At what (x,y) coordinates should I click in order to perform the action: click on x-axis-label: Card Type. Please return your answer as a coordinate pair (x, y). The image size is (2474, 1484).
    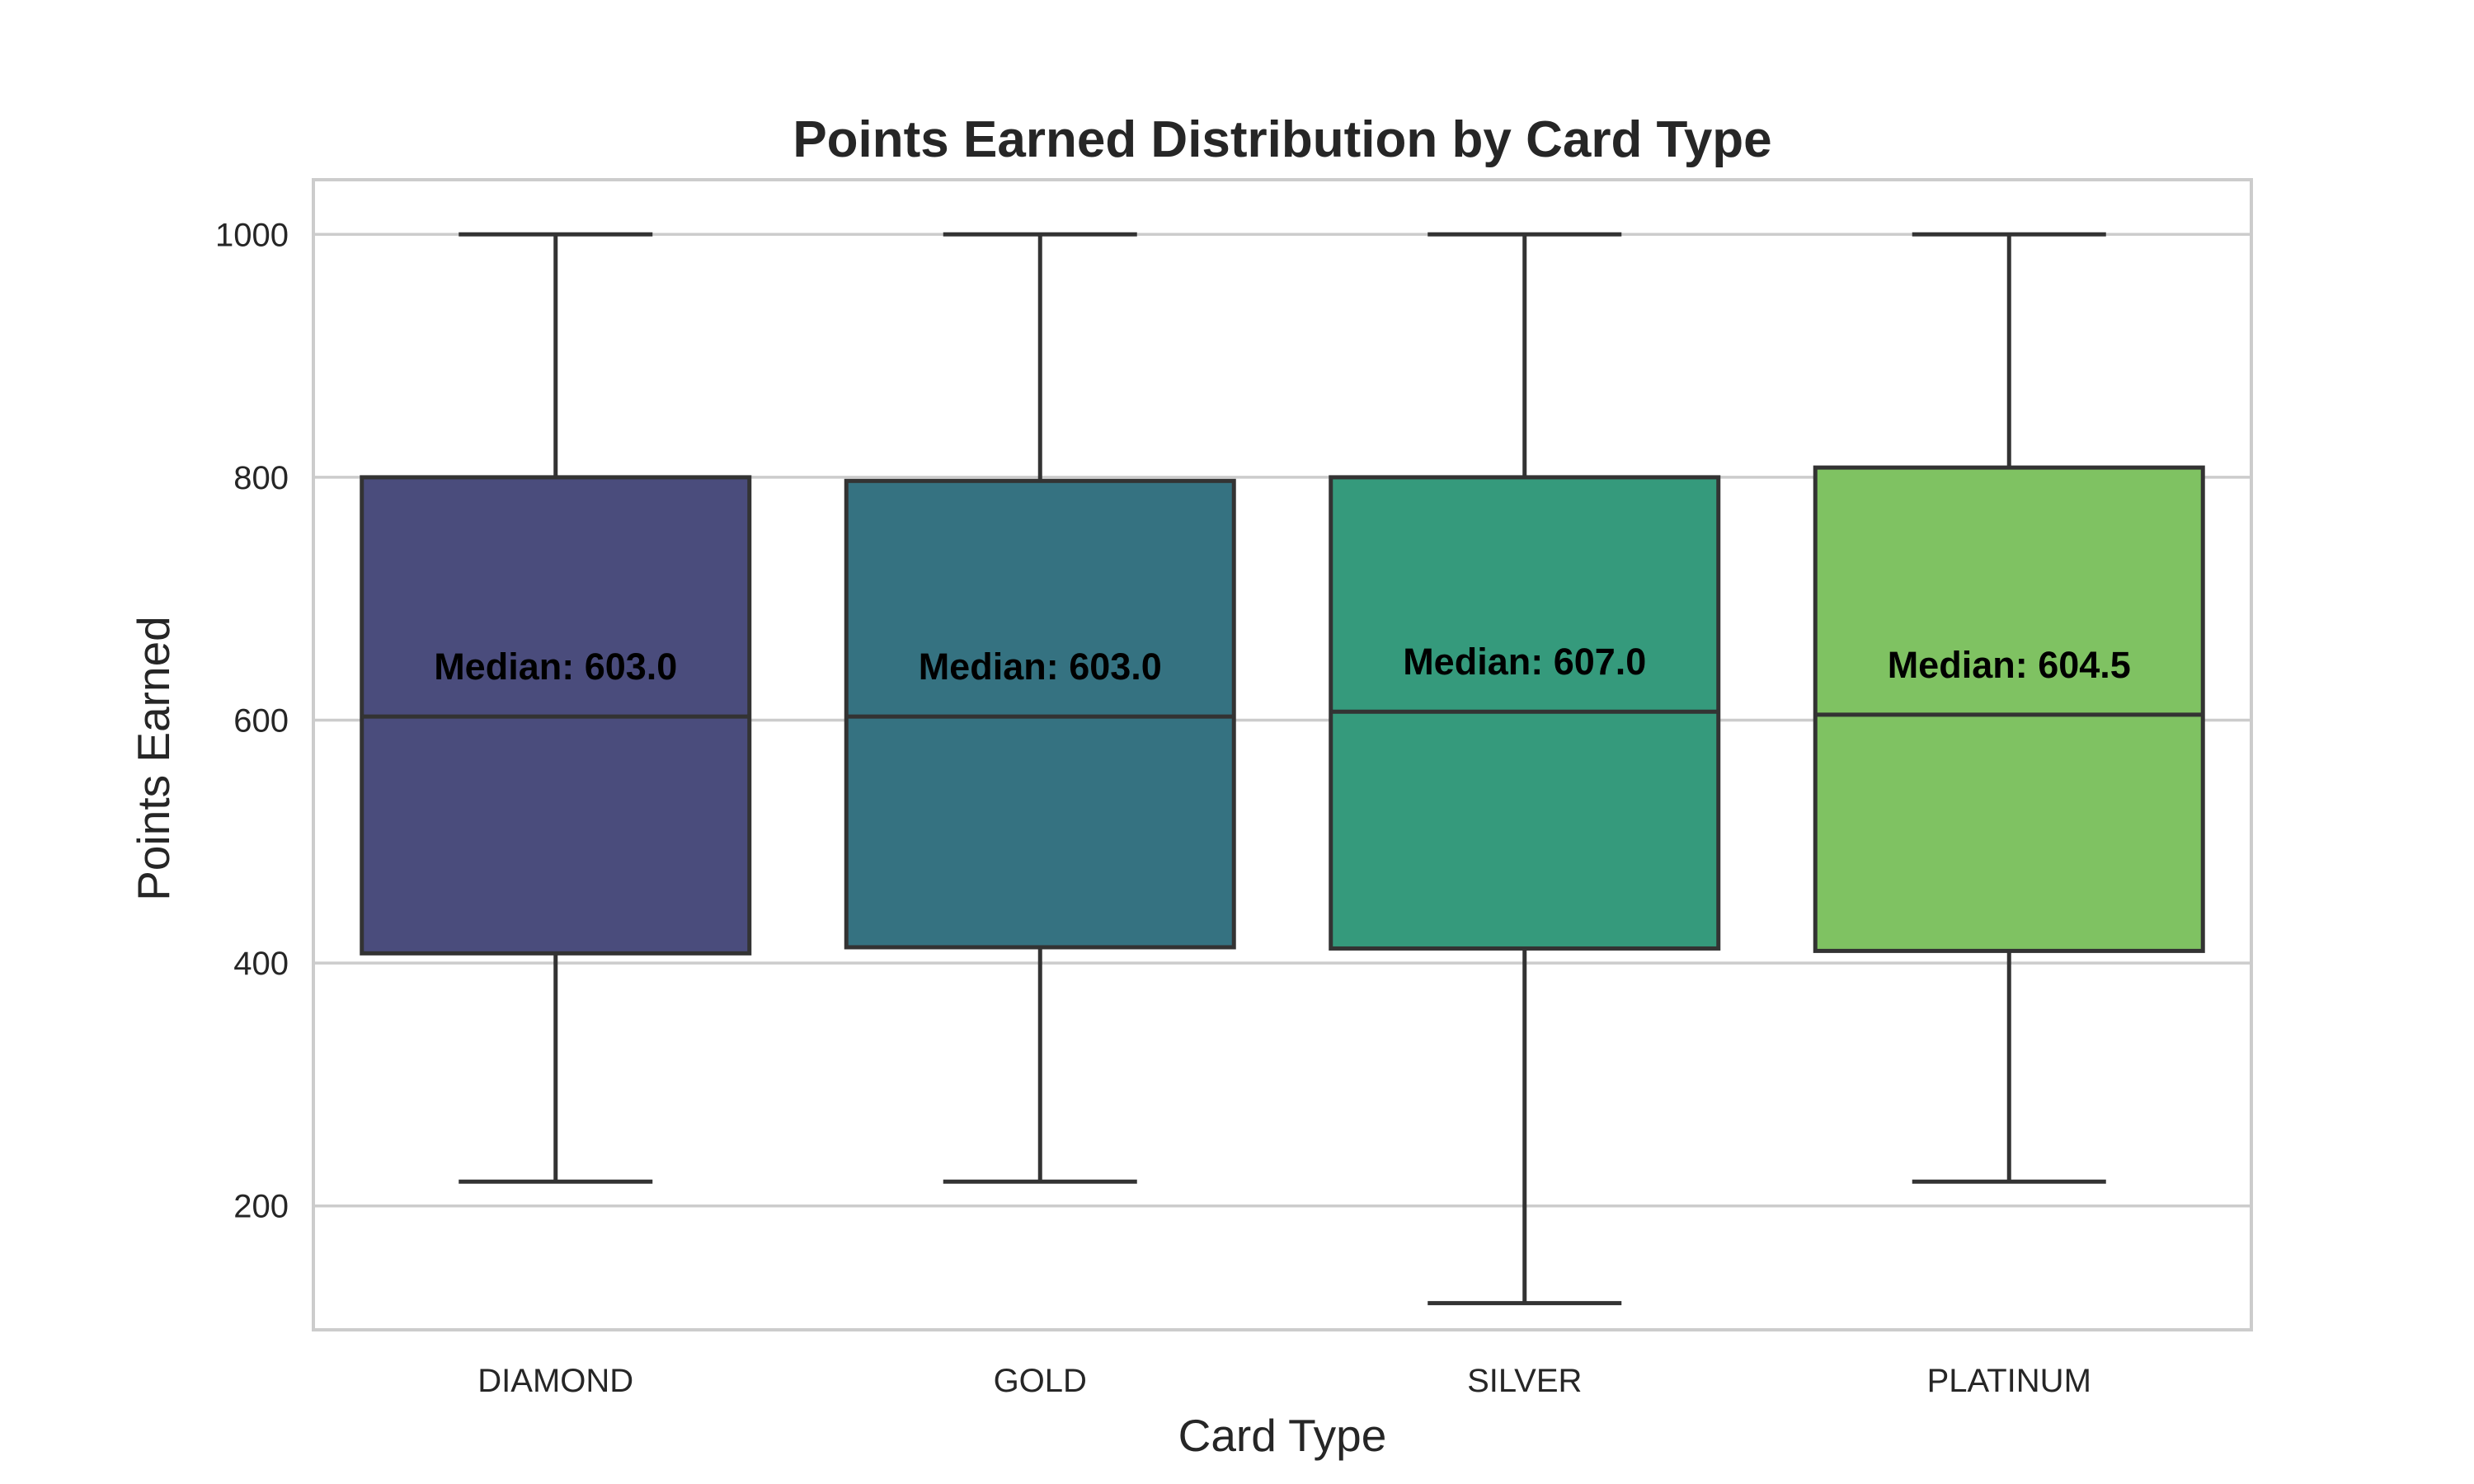
    Looking at the image, I should click on (1282, 1435).